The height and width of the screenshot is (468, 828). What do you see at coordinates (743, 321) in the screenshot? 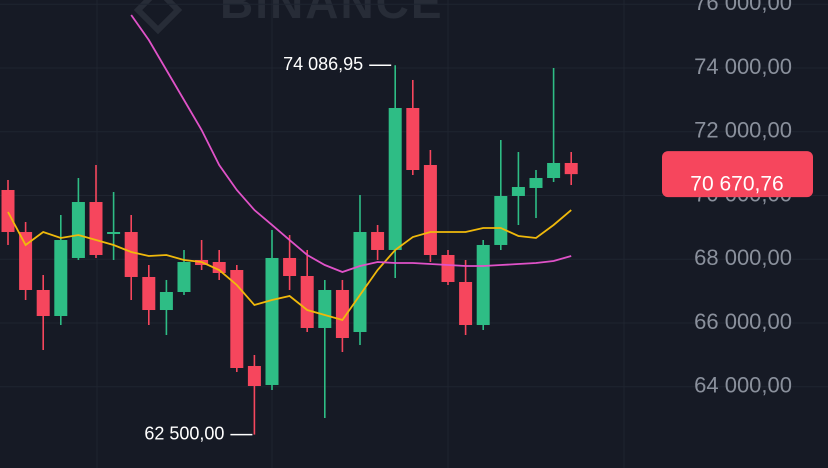
I see `y-tick-label: 66 000,00` at bounding box center [743, 321].